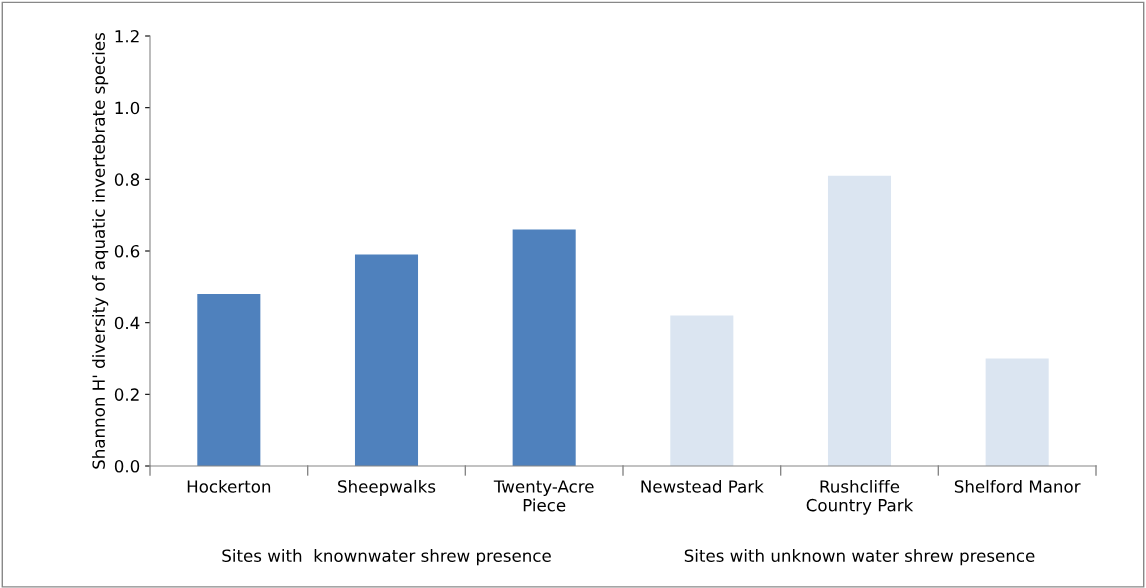  Describe the element at coordinates (100, 251) in the screenshot. I see `y-axis-title: Shannon H' diversity of aquatic invertebrate species` at that location.